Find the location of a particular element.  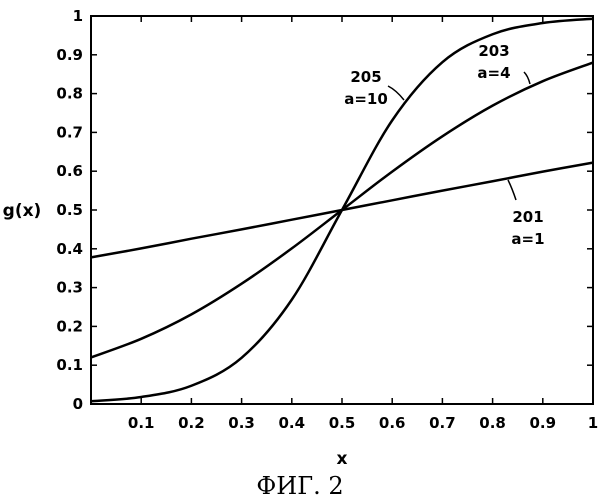

x-tick-label: 0.8 is located at coordinates (492, 423).